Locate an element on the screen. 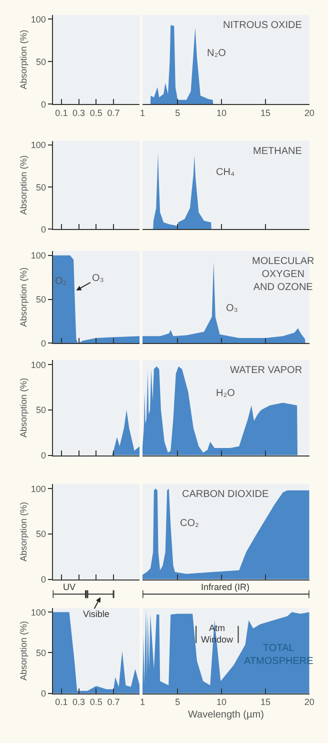 The height and width of the screenshot is (743, 328). annotation: H₂O is located at coordinates (226, 393).